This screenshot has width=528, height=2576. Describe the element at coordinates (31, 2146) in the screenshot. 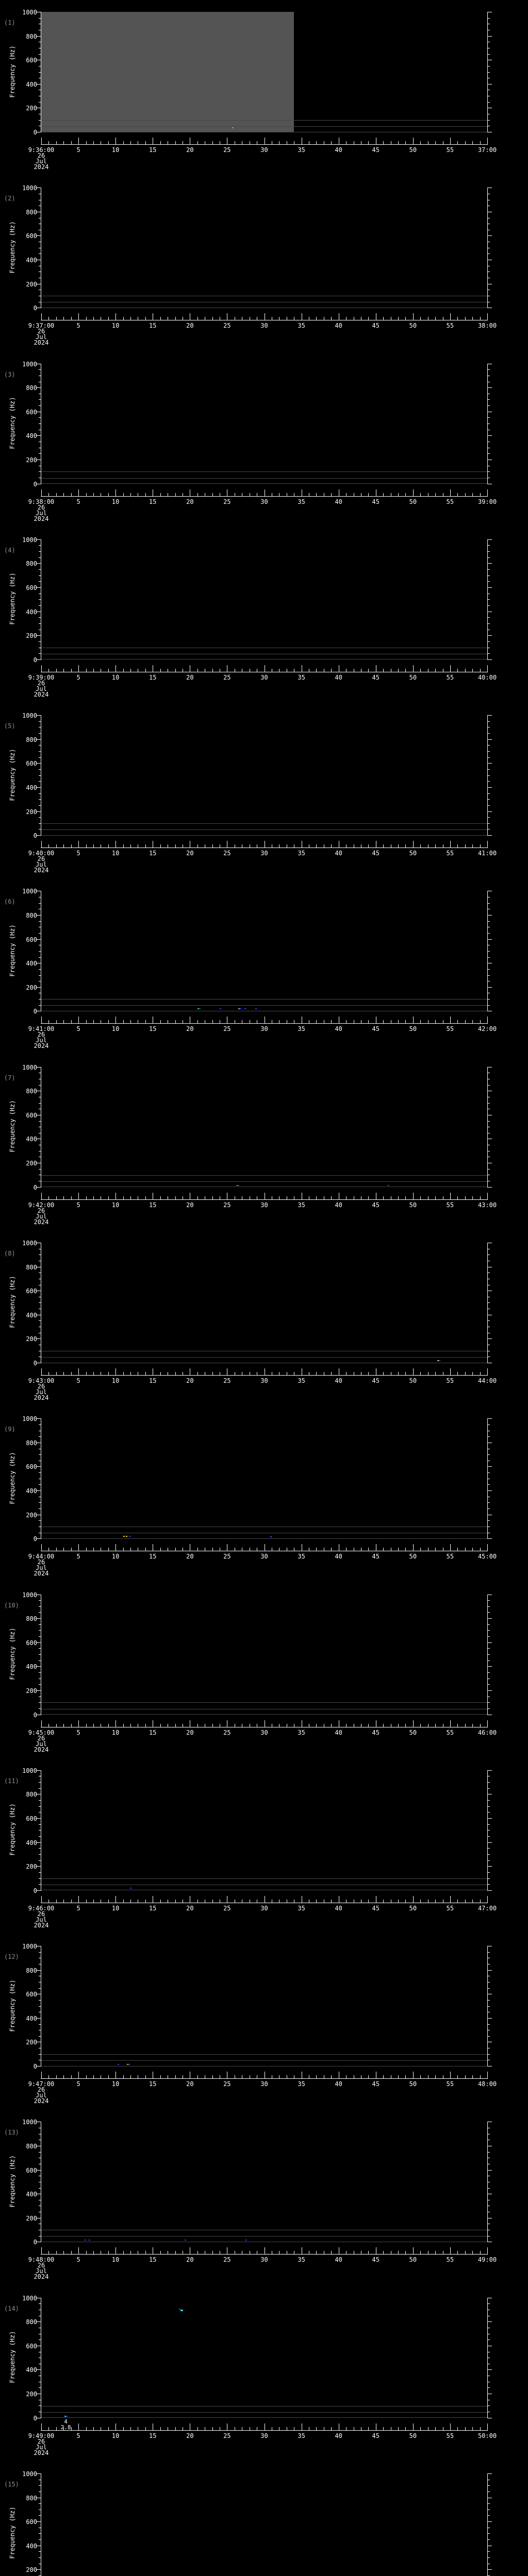

I see `y-tick-label: 800` at that location.